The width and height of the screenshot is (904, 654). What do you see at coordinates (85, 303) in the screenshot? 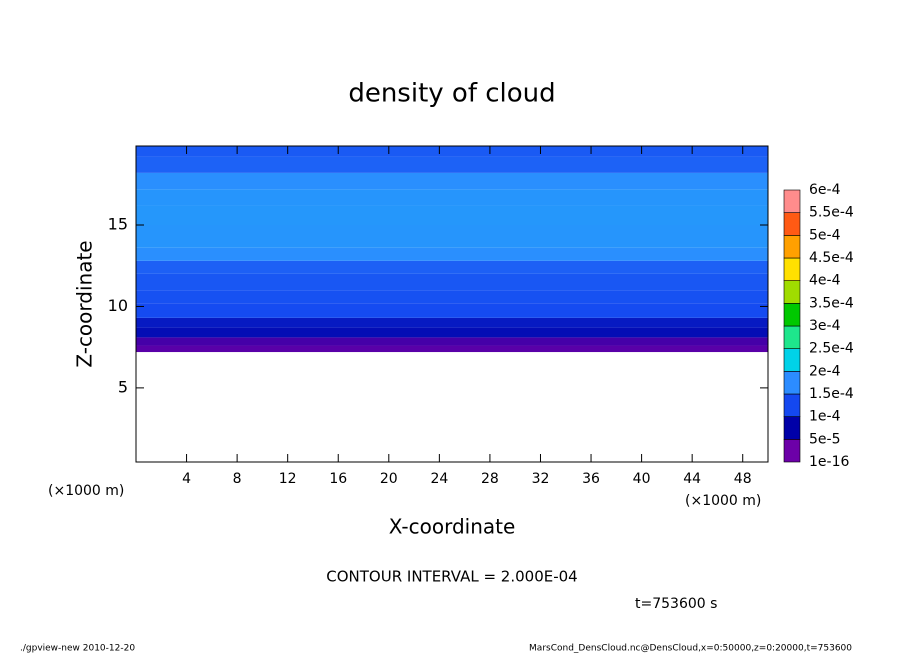
I see `y-axis-label: Z-coordinate` at bounding box center [85, 303].